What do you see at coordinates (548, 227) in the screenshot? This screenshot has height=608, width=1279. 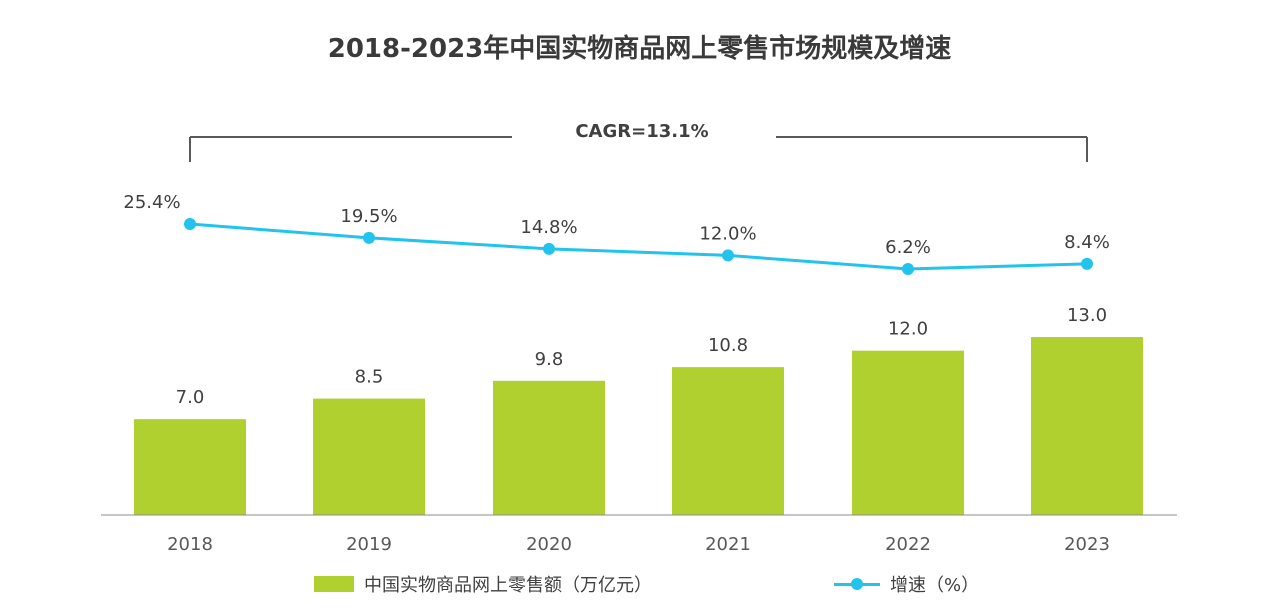 I see `growth-label-2020: 14.8%` at bounding box center [548, 227].